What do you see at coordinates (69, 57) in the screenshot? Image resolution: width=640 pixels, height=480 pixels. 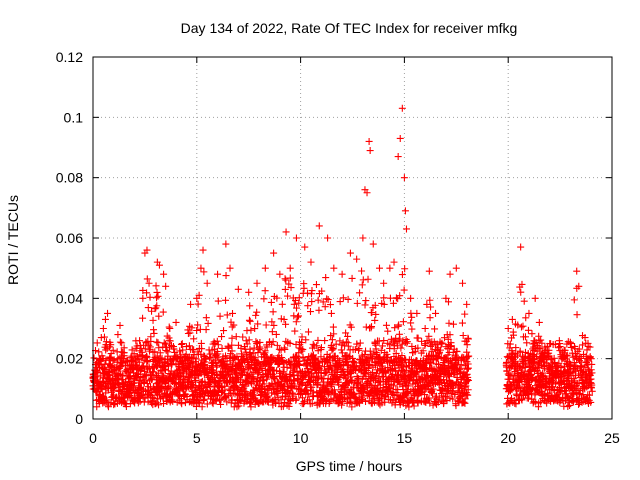 I see `y-tick-label: 0.12` at bounding box center [69, 57].